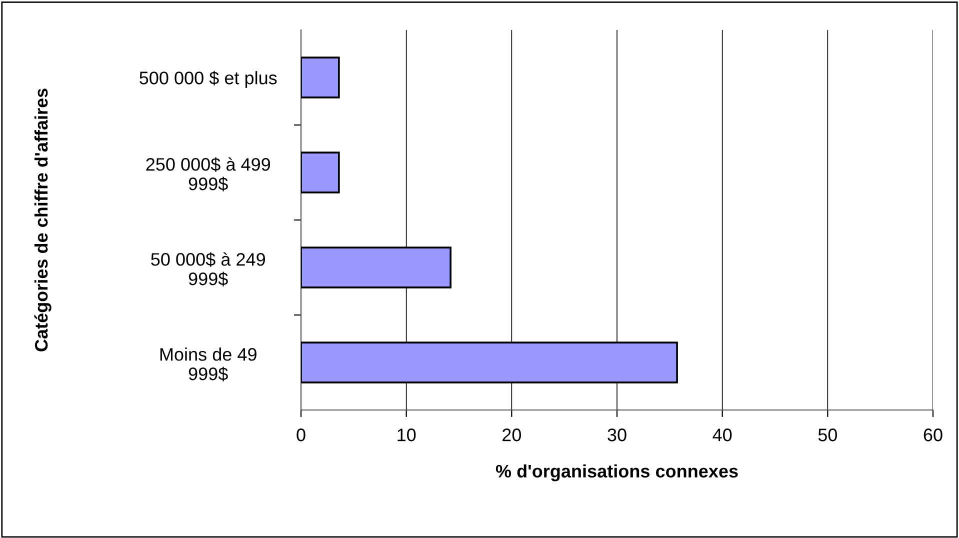  What do you see at coordinates (617, 435) in the screenshot?
I see `x-tick-label: 30` at bounding box center [617, 435].